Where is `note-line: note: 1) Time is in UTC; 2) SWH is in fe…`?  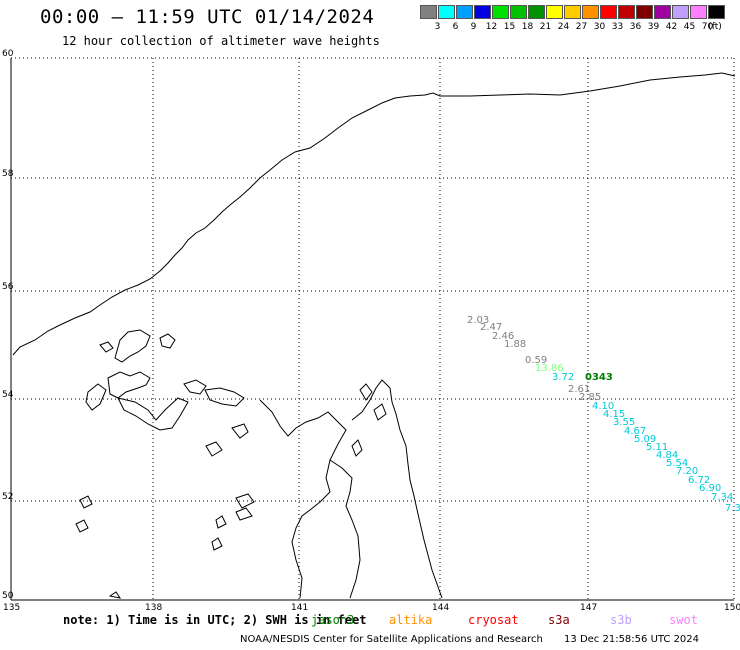
note-line: note: 1) Time is in UTC; 2) SWH is in fe… is located at coordinates (214, 620).